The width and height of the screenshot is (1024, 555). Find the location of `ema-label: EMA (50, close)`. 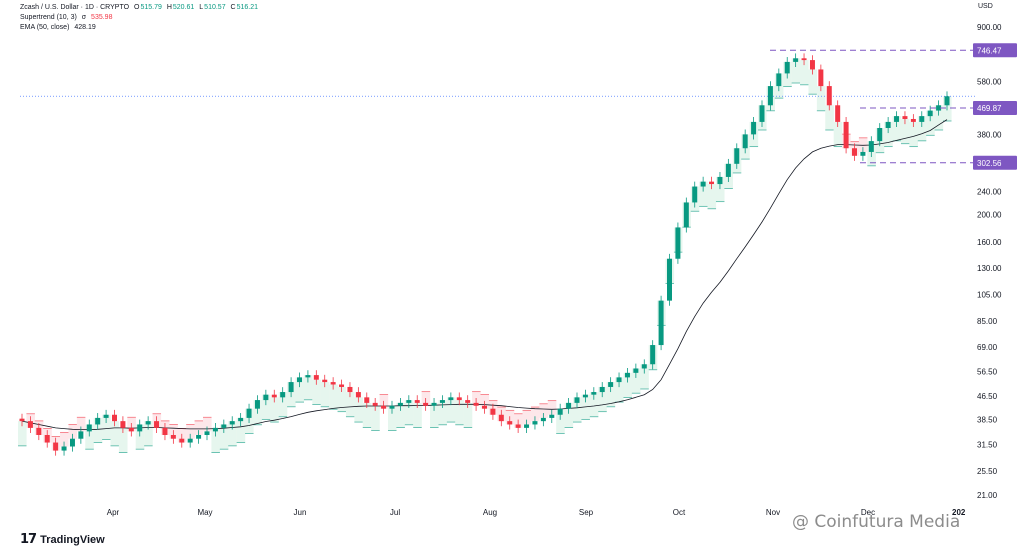

ema-label: EMA (50, close) is located at coordinates (45, 27).